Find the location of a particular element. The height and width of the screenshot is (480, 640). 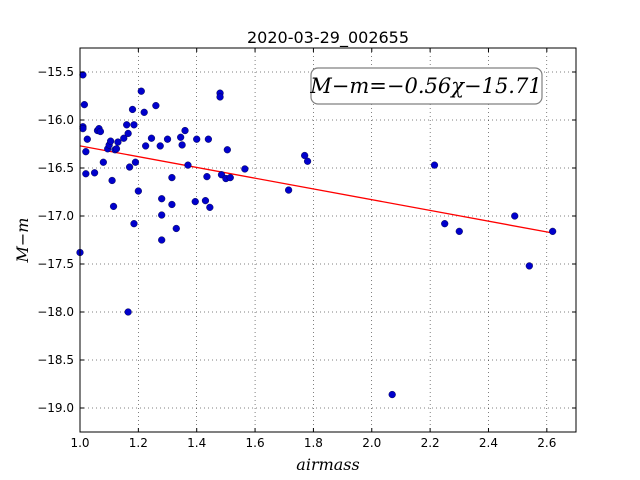

fit-line is located at coordinates (316, 189).